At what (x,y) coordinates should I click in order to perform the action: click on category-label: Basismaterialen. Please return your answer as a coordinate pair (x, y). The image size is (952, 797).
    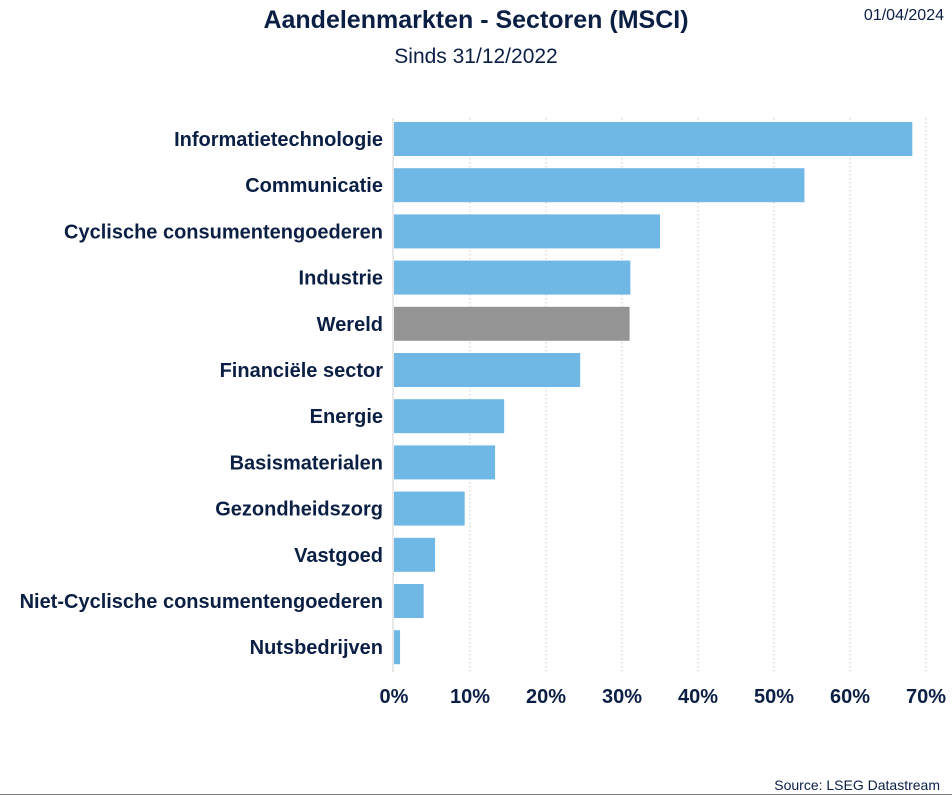
    Looking at the image, I should click on (306, 463).